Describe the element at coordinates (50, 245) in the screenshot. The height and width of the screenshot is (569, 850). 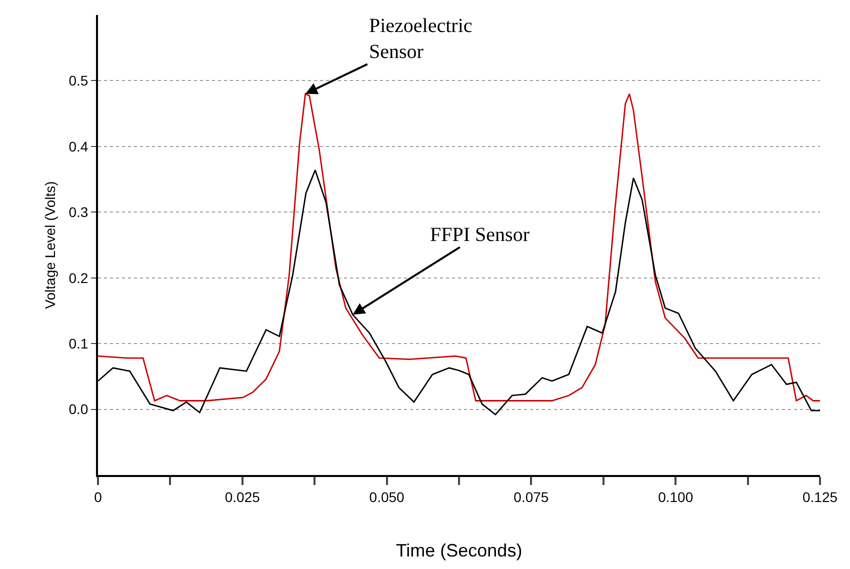
I see `y-axis-title: Voltage Level (Volts)` at that location.